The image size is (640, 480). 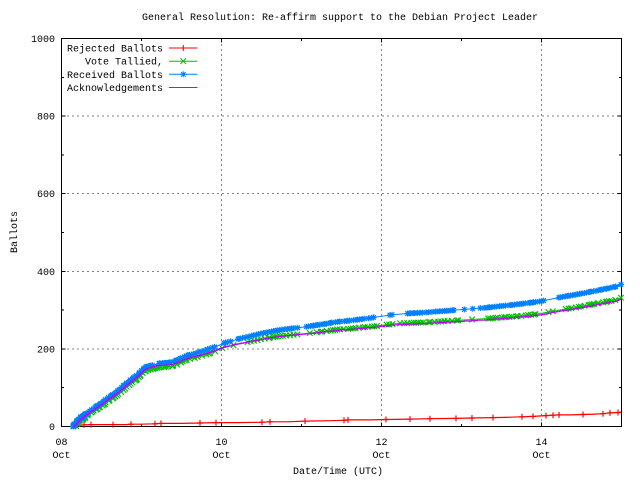 What do you see at coordinates (46, 195) in the screenshot?
I see `svg-text: 600` at bounding box center [46, 195].